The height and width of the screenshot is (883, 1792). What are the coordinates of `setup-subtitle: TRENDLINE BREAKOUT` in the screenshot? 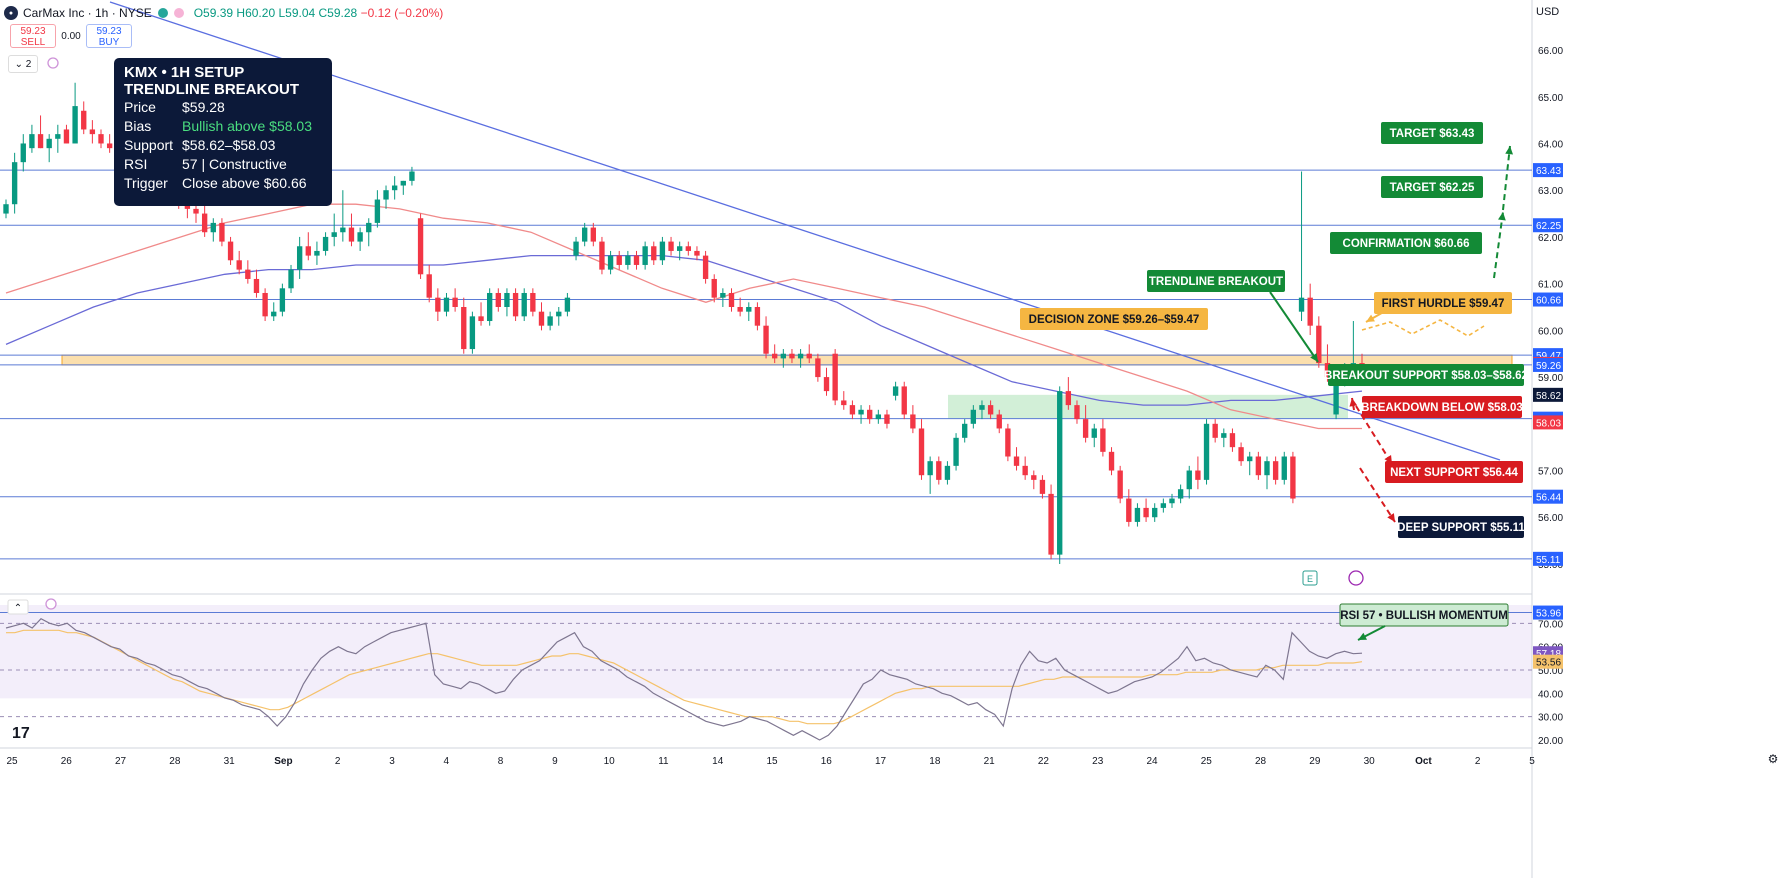 It's located at (211, 89).